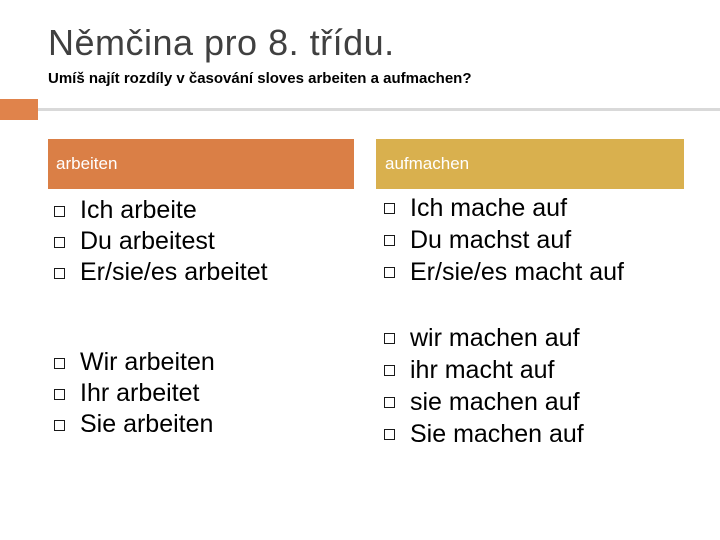  Describe the element at coordinates (140, 393) in the screenshot. I see `list-item-label: Ihr arbeitet` at that location.